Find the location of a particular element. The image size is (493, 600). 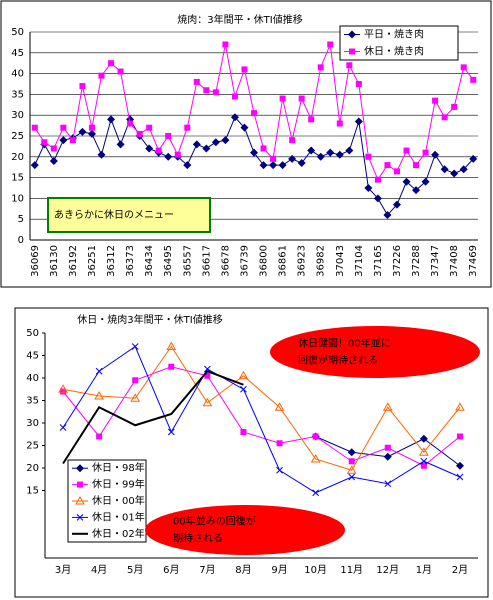

chart-title: 休日・焼肉3年間平・休TI値推移 is located at coordinates (149, 319).